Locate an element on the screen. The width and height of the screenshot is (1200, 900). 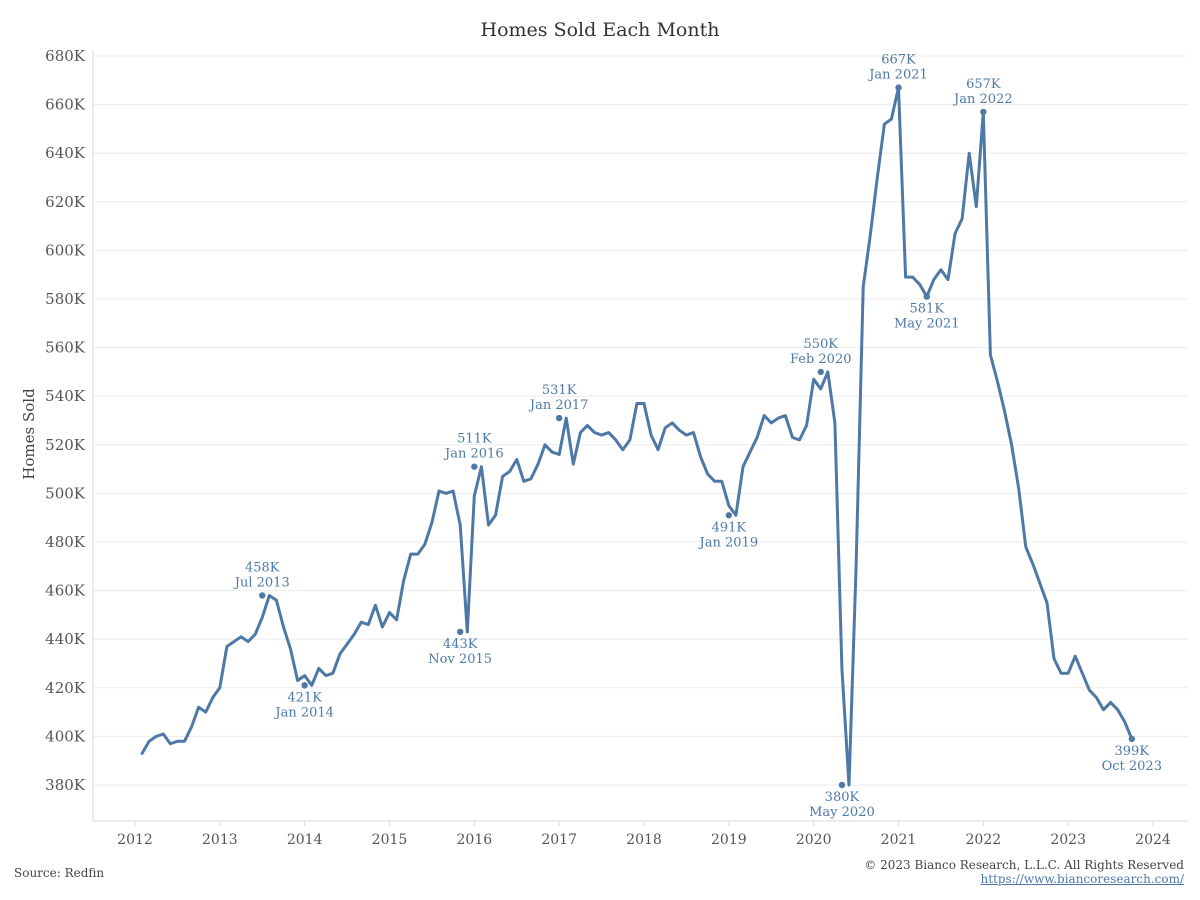
annotation-date: Jul 2013 is located at coordinates (261, 582).